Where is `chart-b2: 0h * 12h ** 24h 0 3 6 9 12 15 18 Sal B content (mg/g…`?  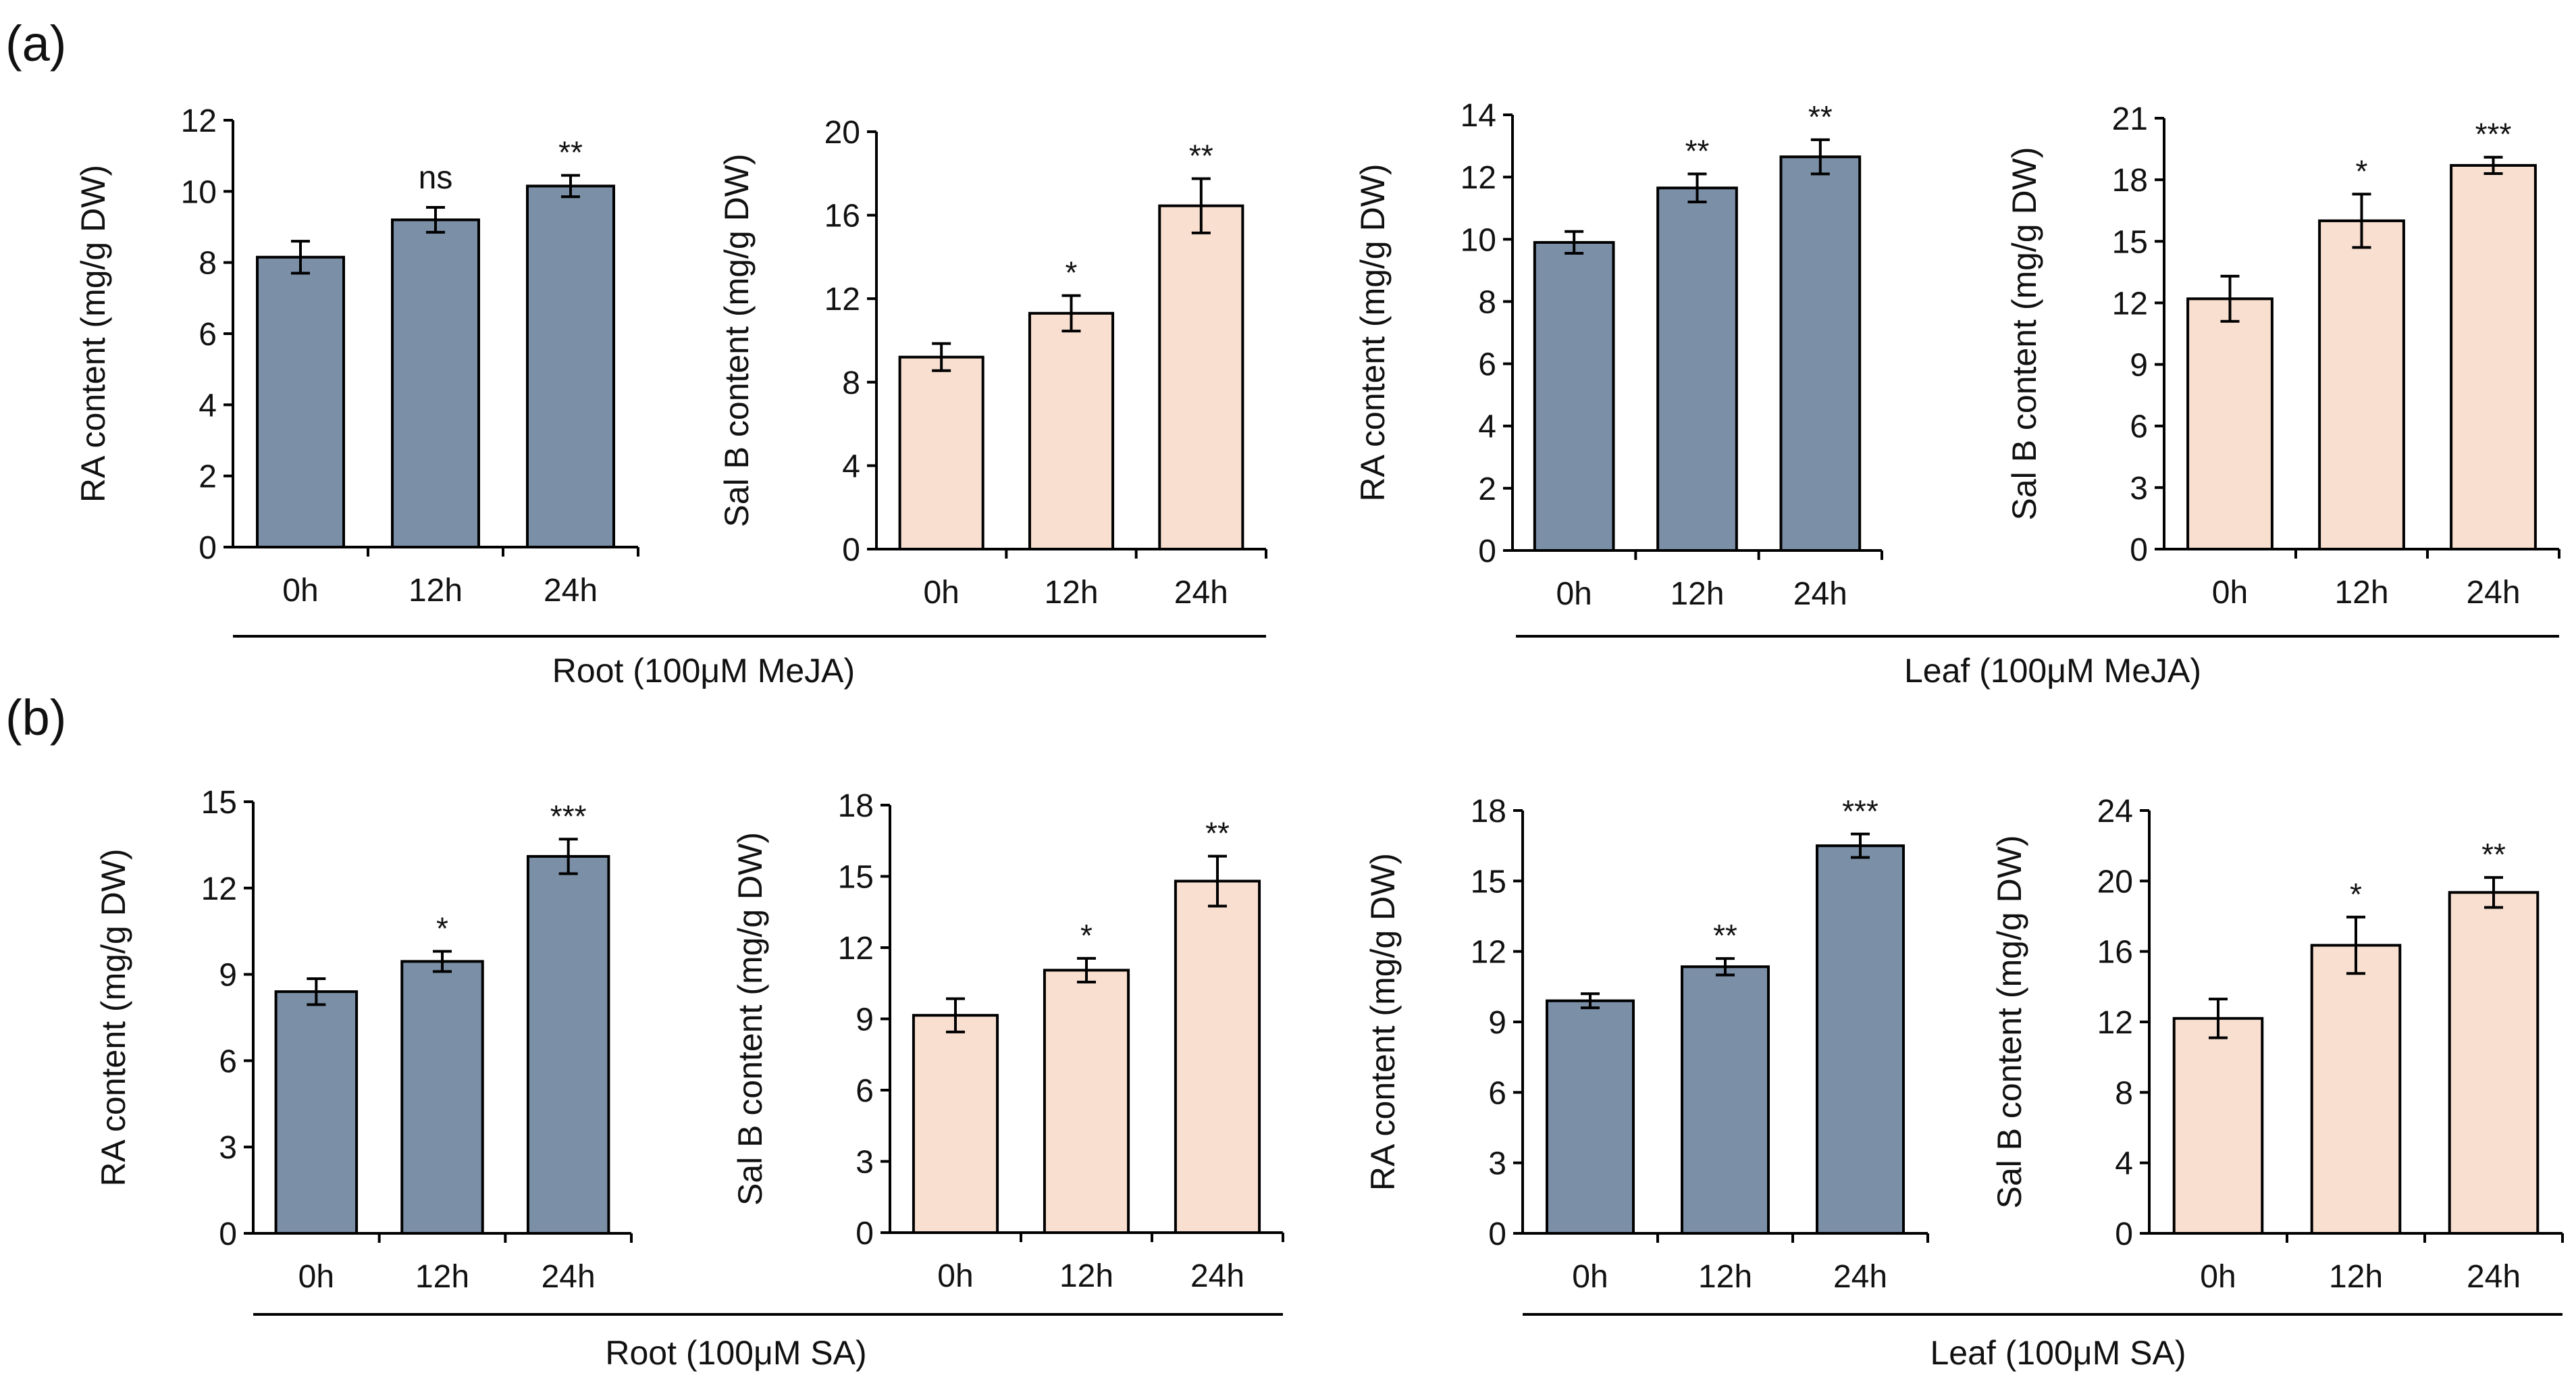 chart-b2: 0h * 12h ** 24h 0 3 6 9 12 15 18 Sal B content (mg/g… is located at coordinates (1008, 1041).